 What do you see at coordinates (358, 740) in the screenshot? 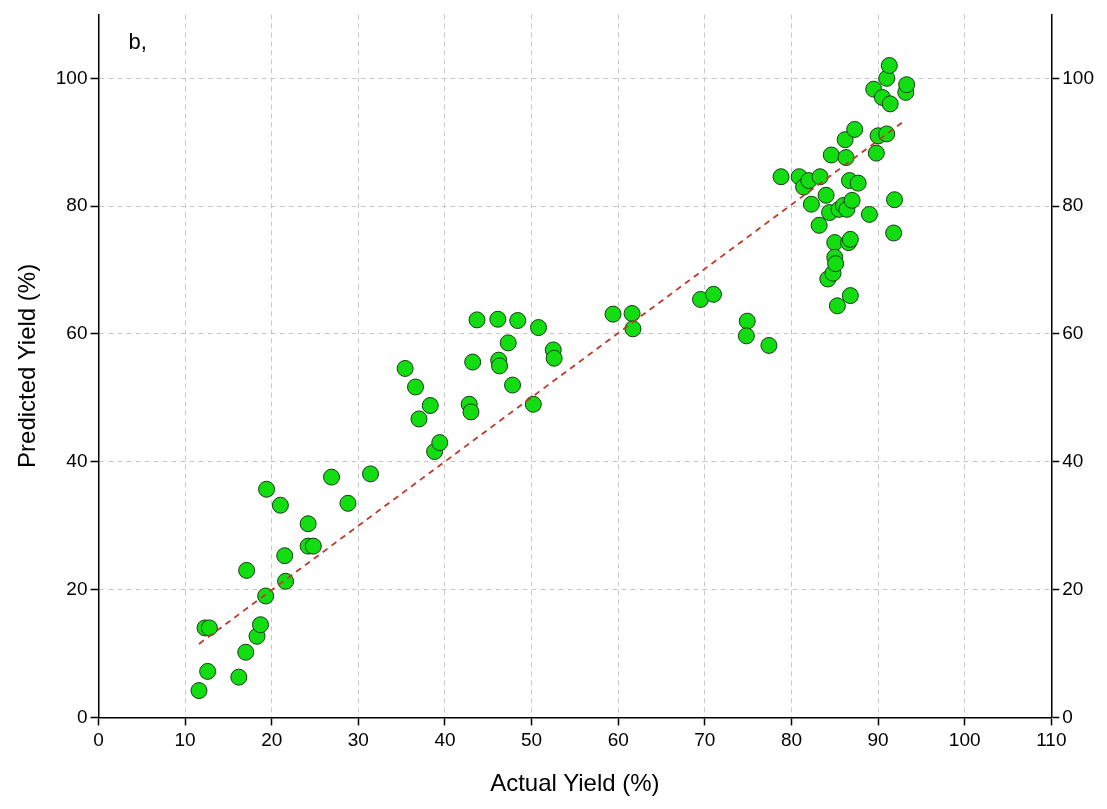
I see `x-tick-label: 30` at bounding box center [358, 740].